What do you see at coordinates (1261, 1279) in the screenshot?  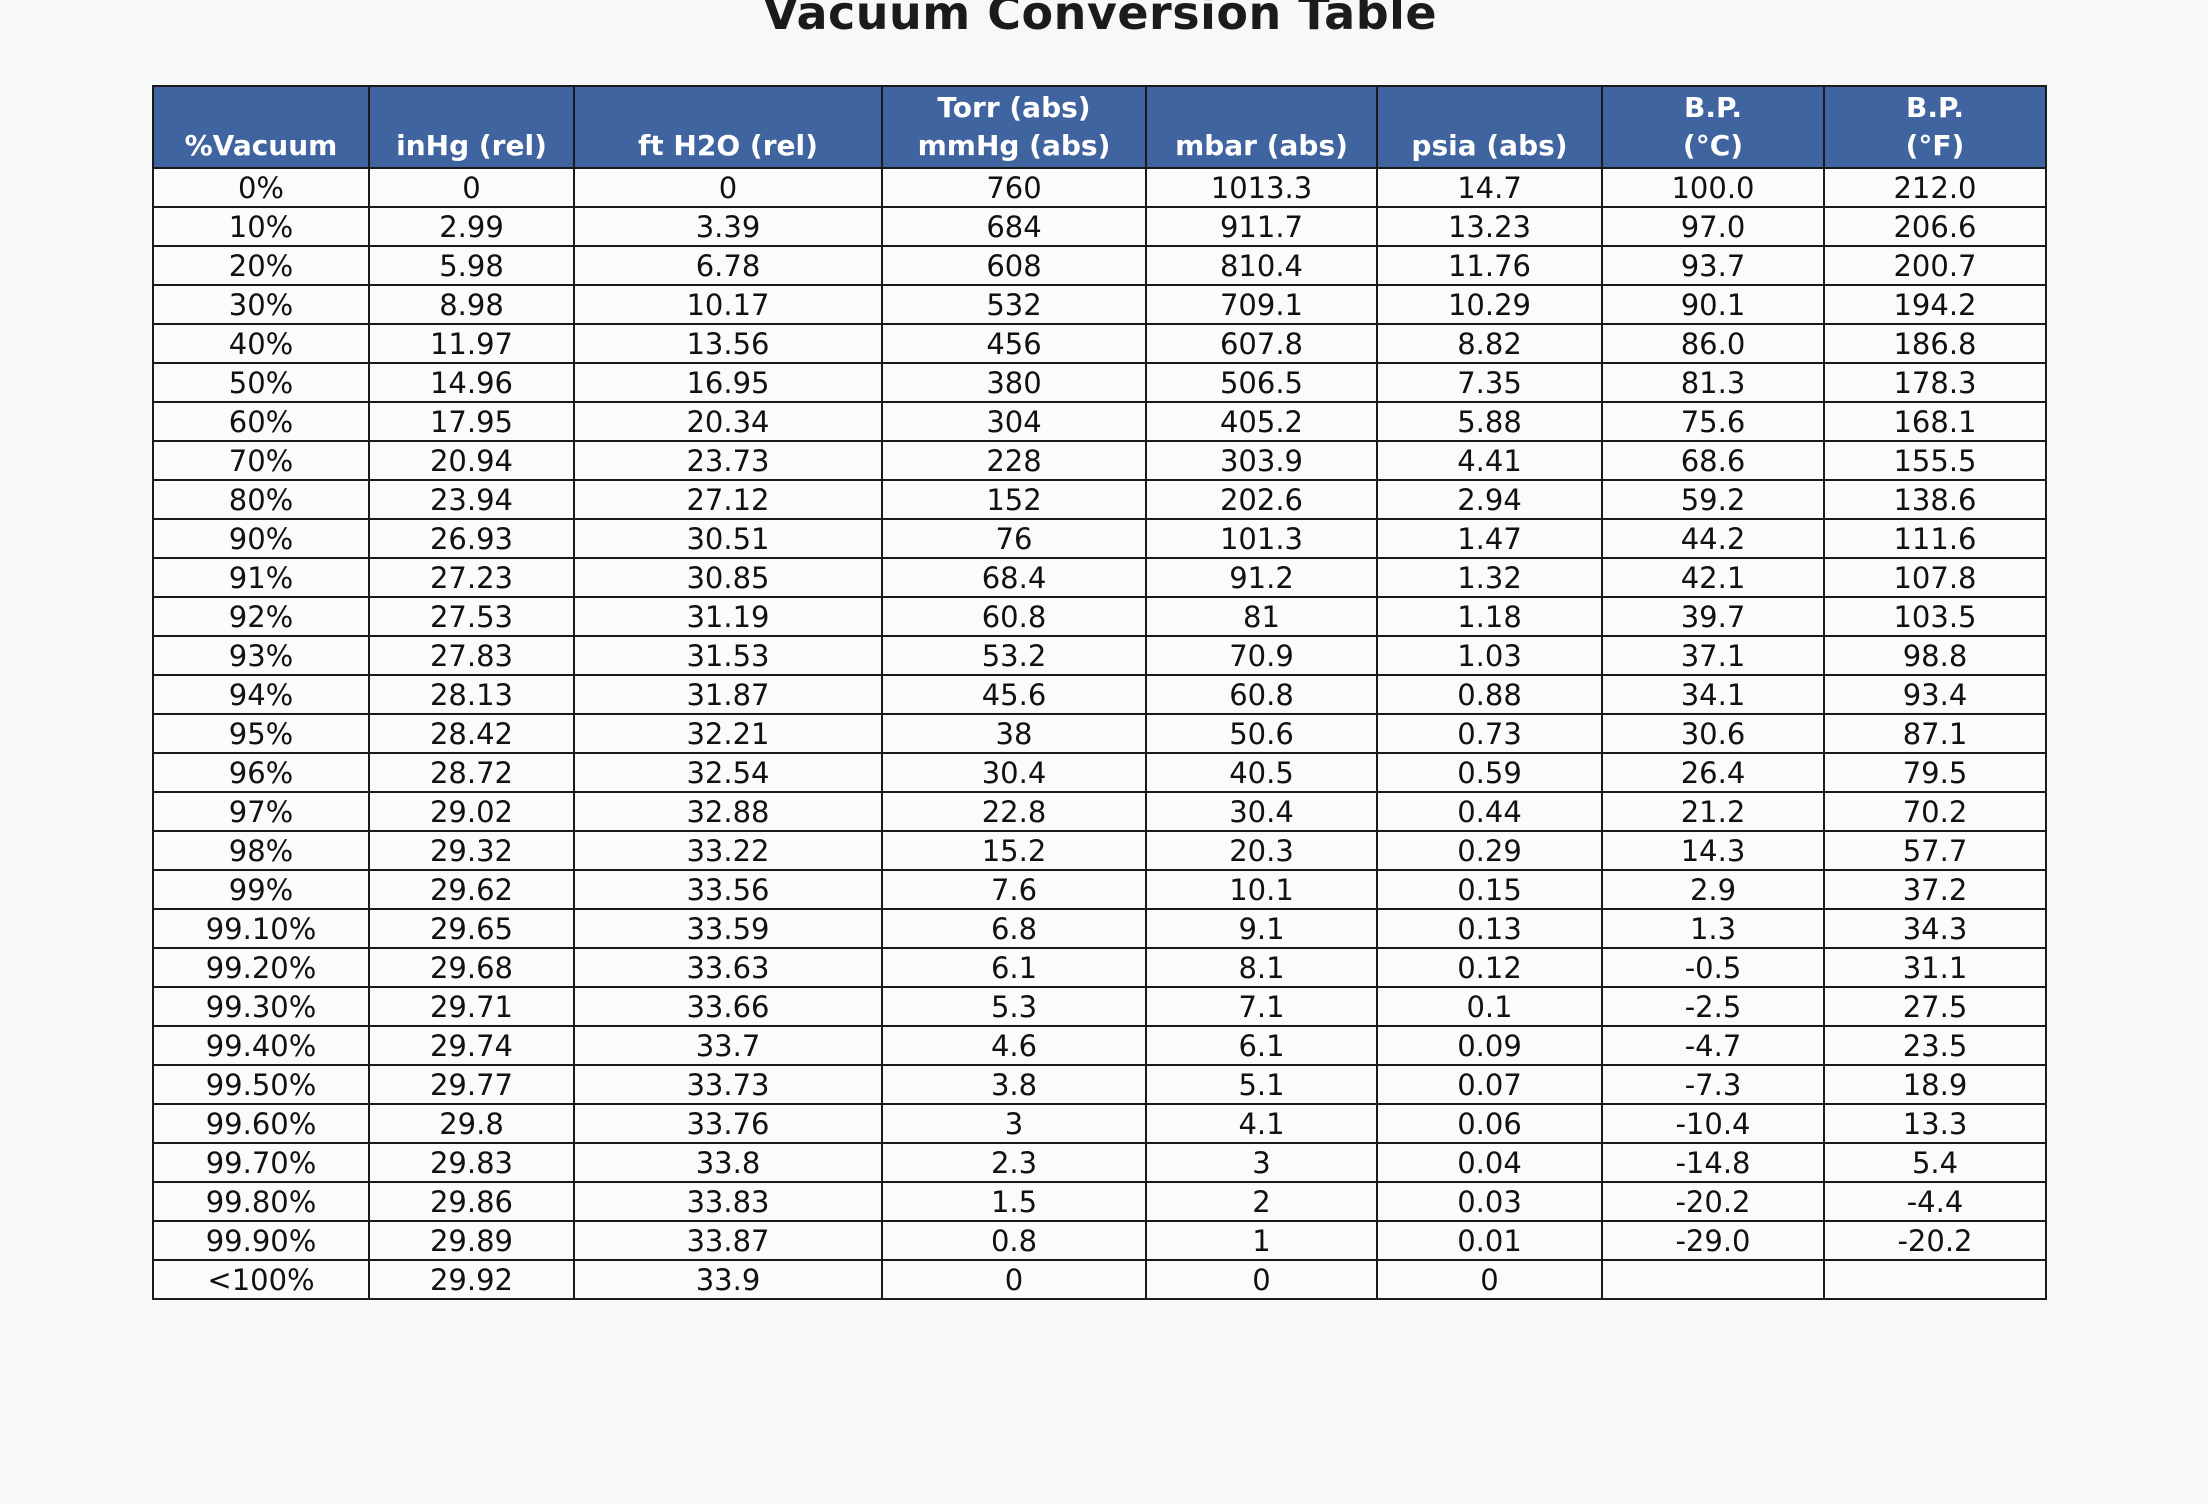 I see `table-cell: 0` at bounding box center [1261, 1279].